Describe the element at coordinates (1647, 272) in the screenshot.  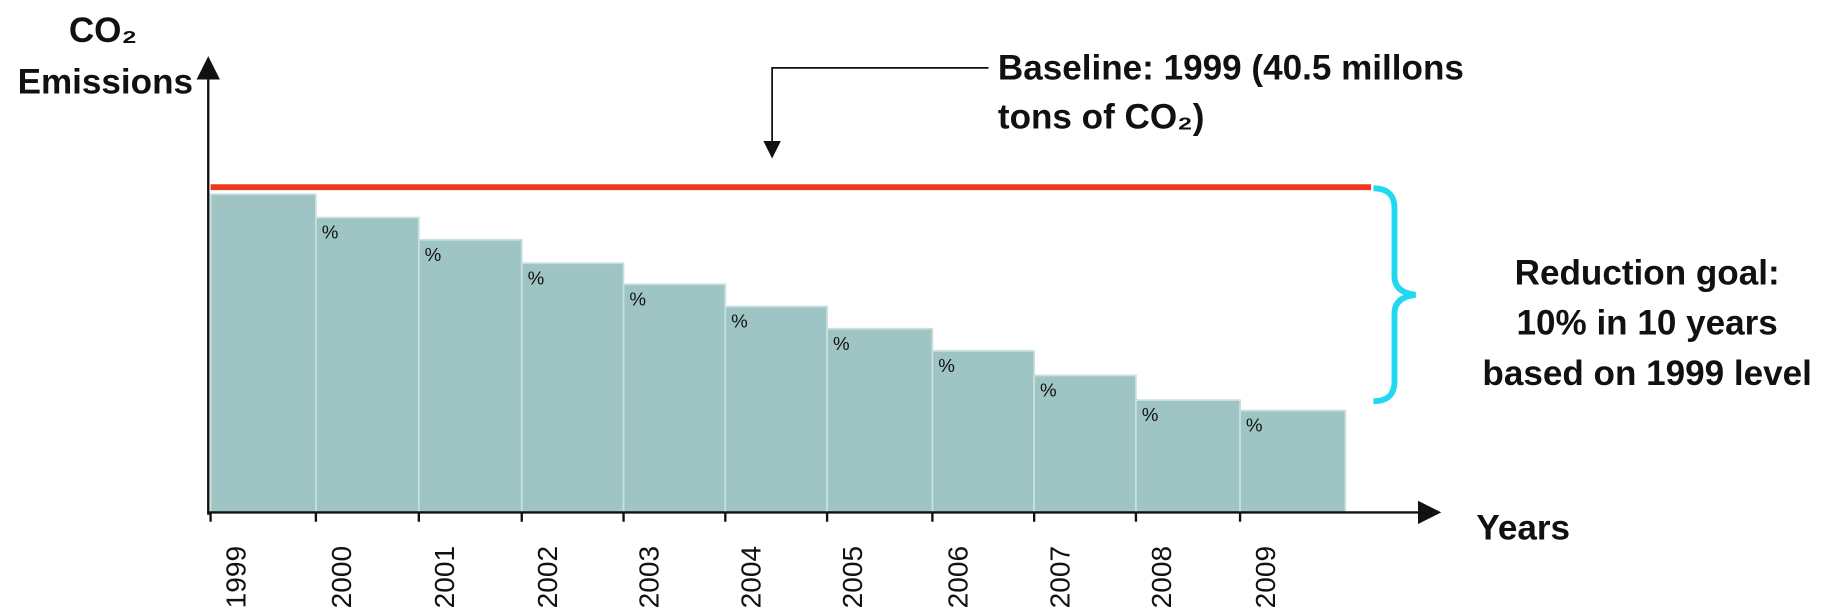
I see `goal-label: Reduction goal:` at that location.